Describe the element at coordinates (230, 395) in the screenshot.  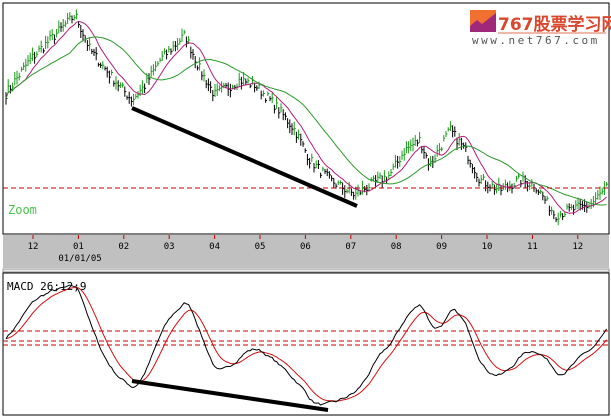
I see `macd-trendline` at that location.